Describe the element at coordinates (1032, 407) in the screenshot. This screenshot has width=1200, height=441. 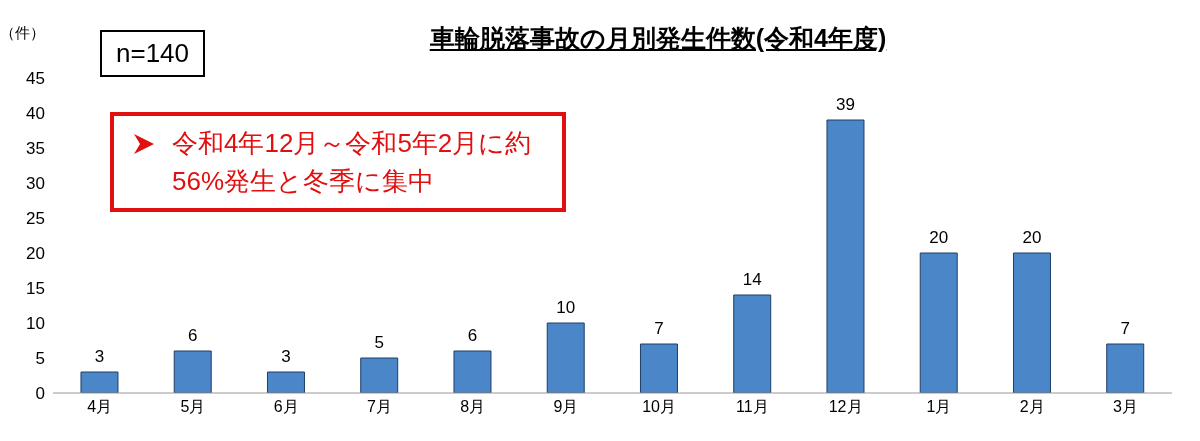
I see `x-tick-label: 2月` at that location.